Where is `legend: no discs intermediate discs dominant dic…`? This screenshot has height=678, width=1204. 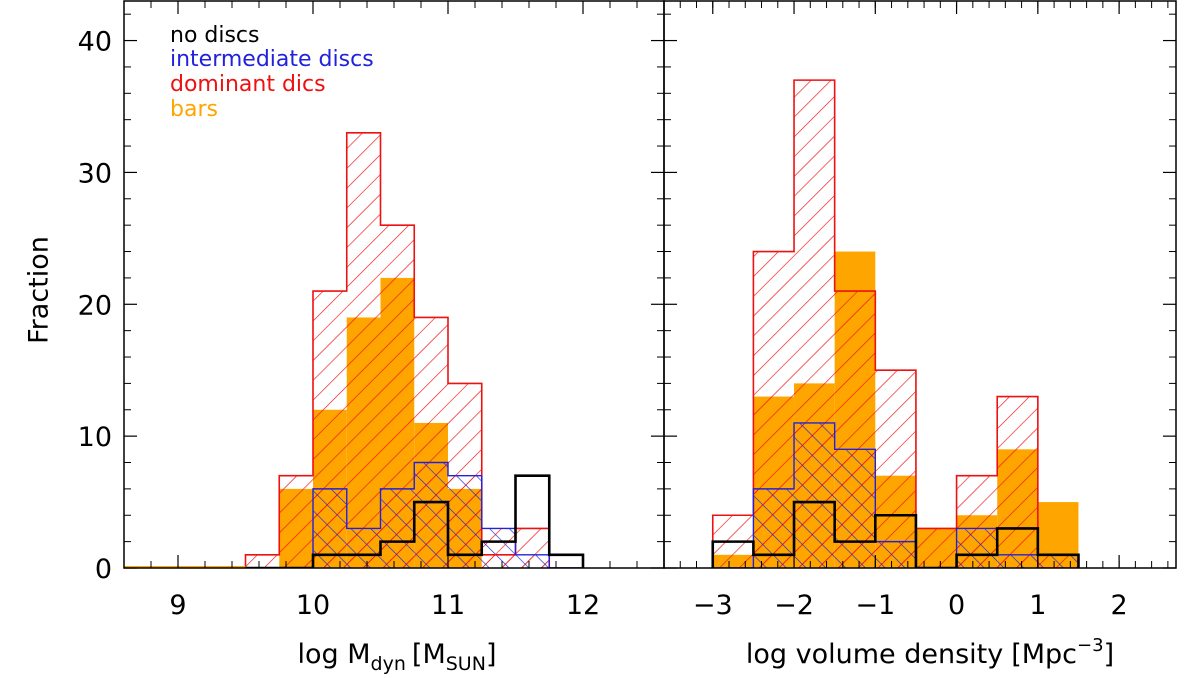
legend: no discs intermediate discs dominant dic… is located at coordinates (272, 72).